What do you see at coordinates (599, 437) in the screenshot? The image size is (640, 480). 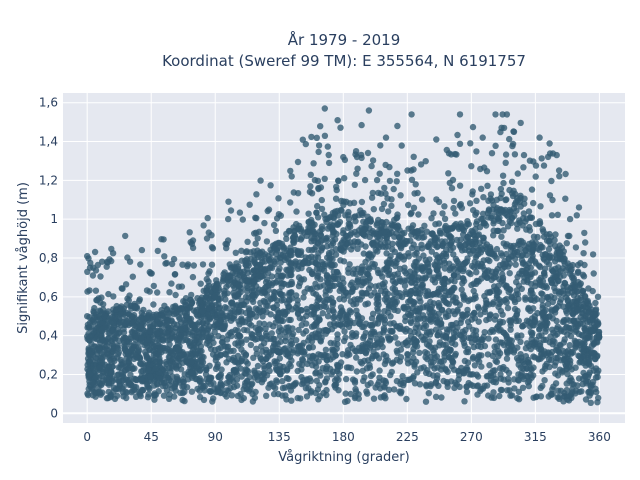 I see `x-tick-label: 360` at bounding box center [599, 437].